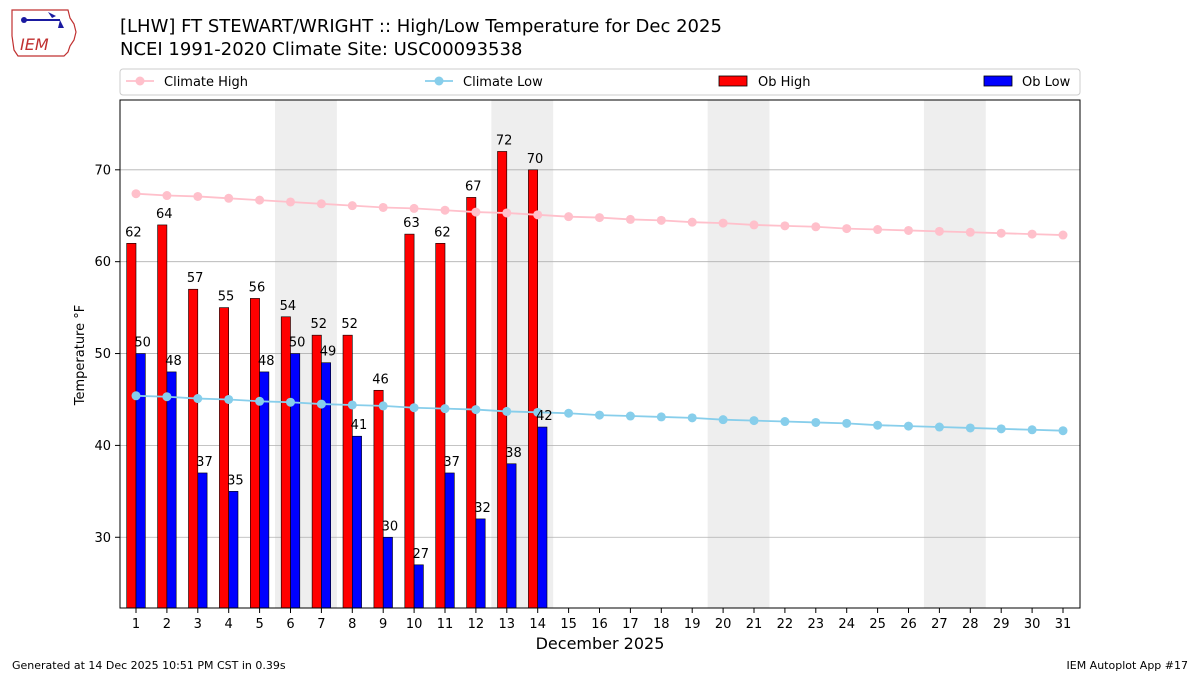  What do you see at coordinates (908, 624) in the screenshot?
I see `x-tick-label-26: 26` at bounding box center [908, 624].